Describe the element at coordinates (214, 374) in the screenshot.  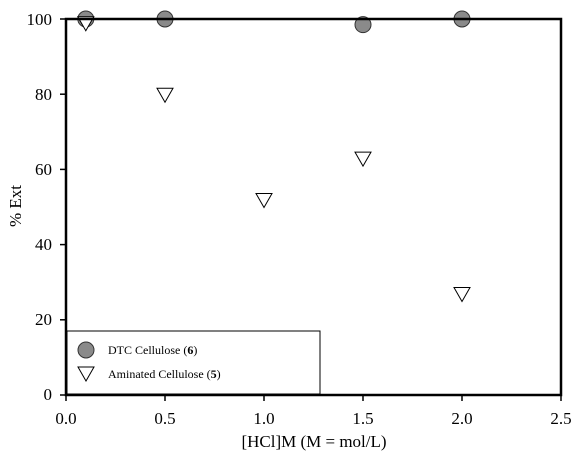
I see `legend-suffix-aminated: 5` at that location.